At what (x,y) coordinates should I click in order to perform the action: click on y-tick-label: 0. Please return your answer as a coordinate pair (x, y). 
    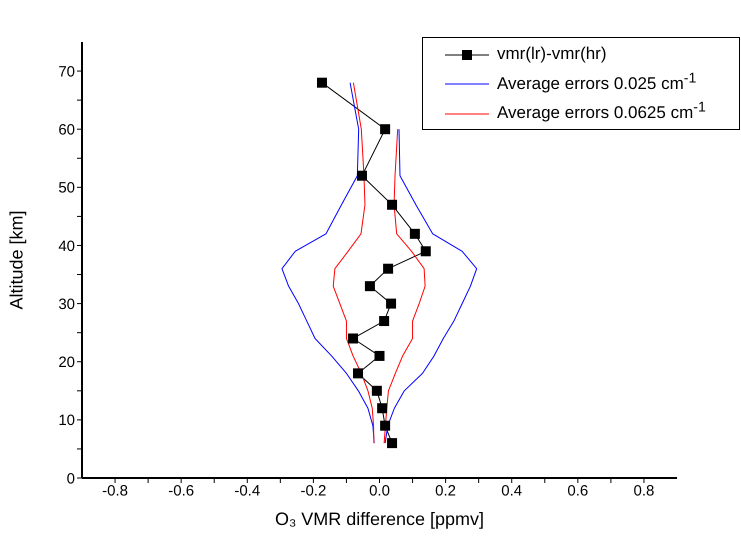
    Looking at the image, I should click on (70, 479).